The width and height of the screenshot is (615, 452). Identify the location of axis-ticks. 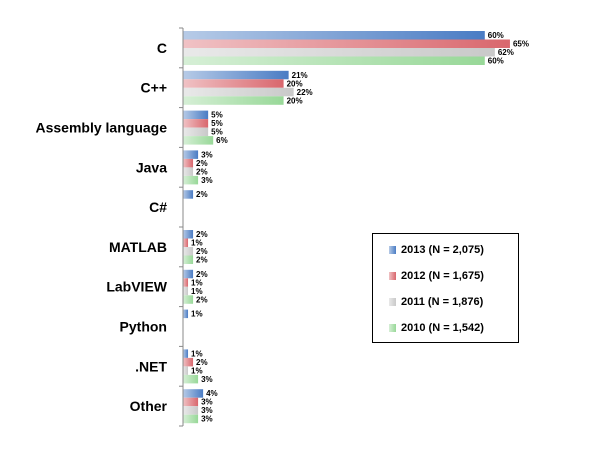
(181, 227).